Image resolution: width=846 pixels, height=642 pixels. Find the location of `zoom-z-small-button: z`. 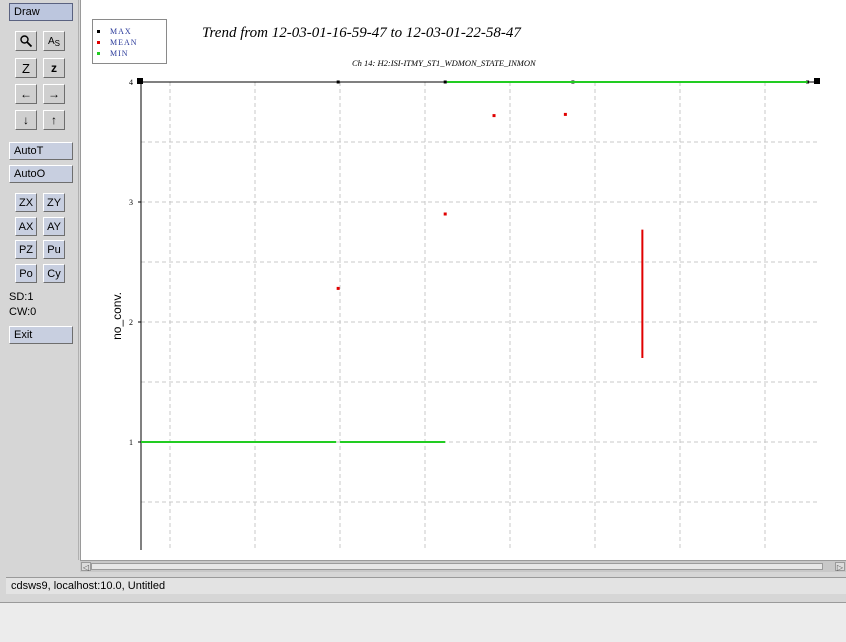

zoom-z-small-button: z is located at coordinates (54, 68).